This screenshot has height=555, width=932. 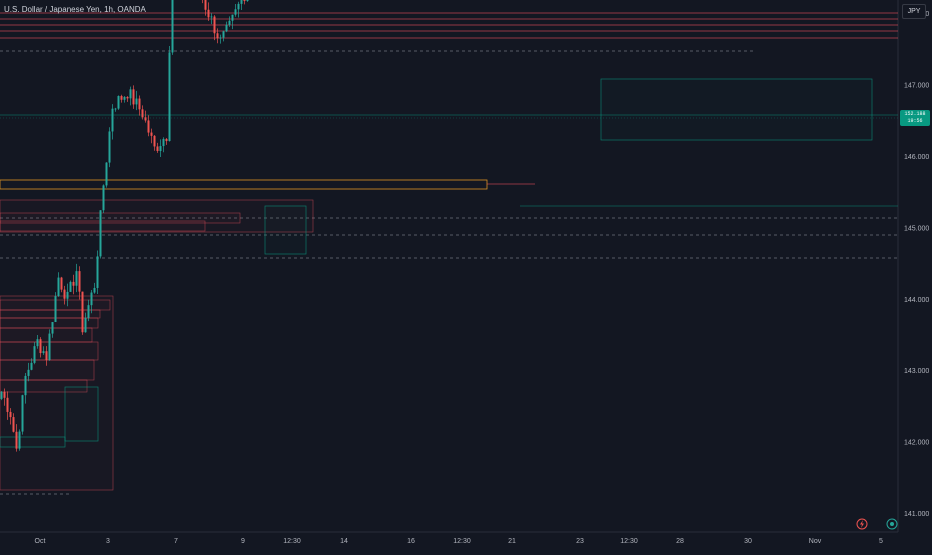 I want to click on x-tick-label: 16, so click(x=411, y=541).